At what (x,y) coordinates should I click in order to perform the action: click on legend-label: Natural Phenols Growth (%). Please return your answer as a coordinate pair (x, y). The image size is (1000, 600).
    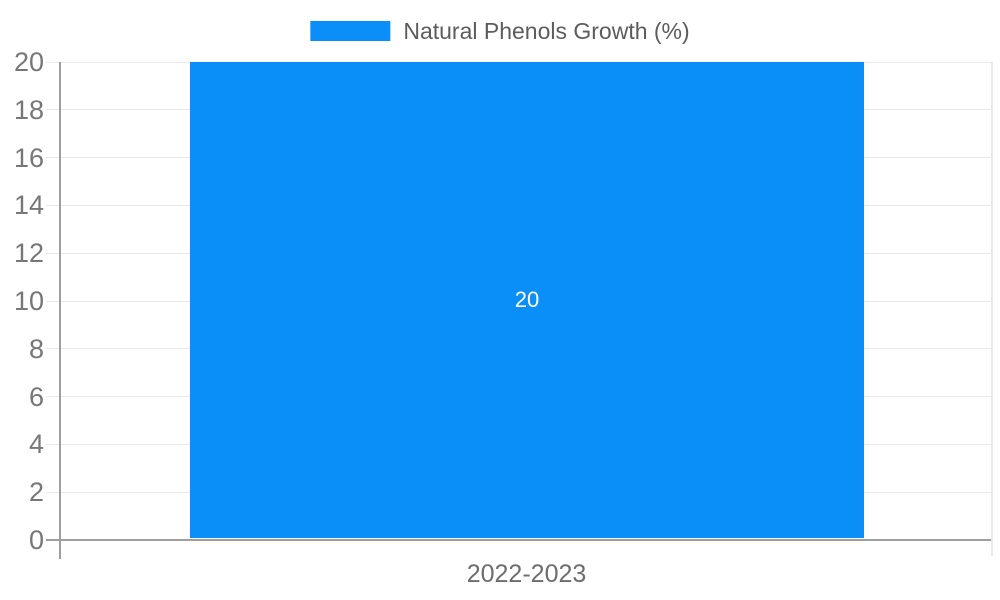
    Looking at the image, I should click on (546, 31).